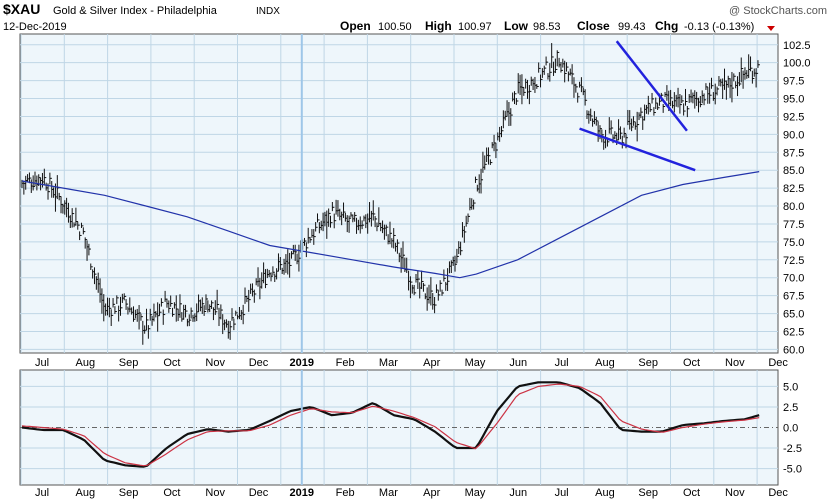 Image resolution: width=831 pixels, height=499 pixels. I want to click on price-y-tick-label: 95.0, so click(793, 100).